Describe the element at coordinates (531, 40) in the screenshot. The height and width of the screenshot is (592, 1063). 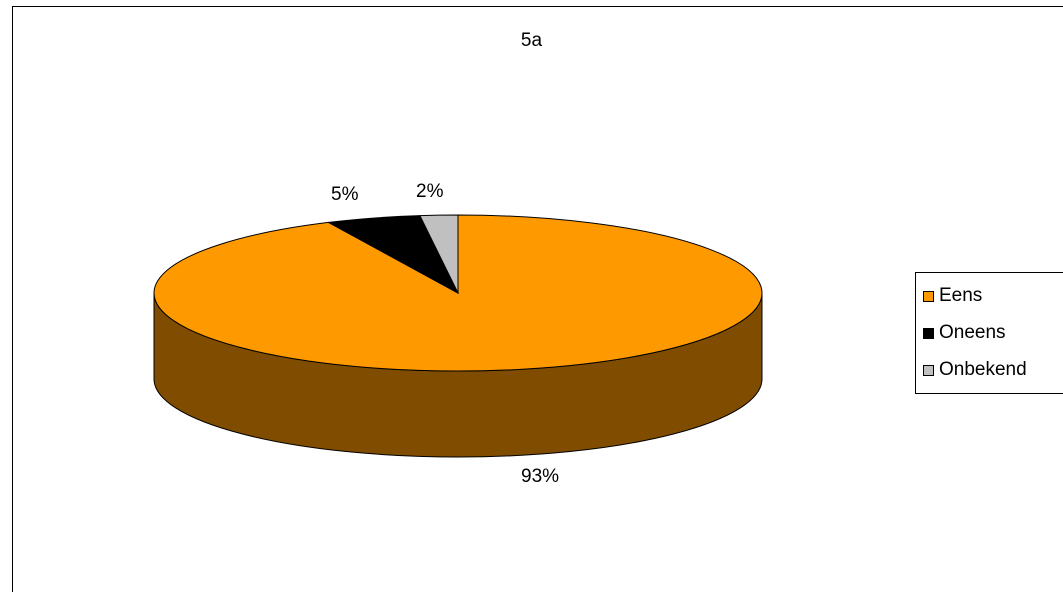
I see `chart-title: 5a` at that location.